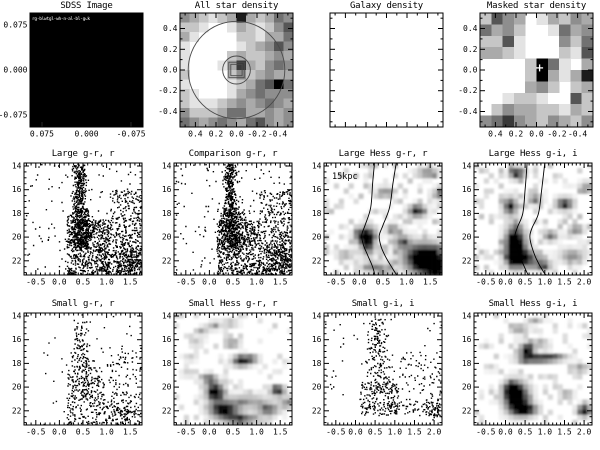 This screenshot has width=600, height=450. I want to click on fine-print: rg-blwtgl-wh-n-al-bl-gck, so click(61, 19).